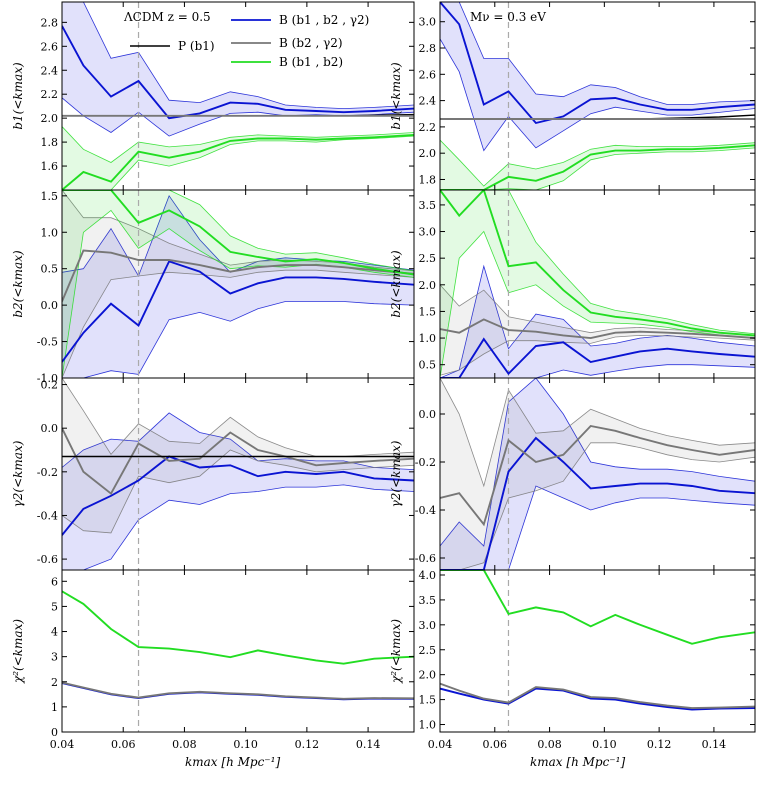 This screenshot has width=758, height=788. Describe the element at coordinates (311, 43) in the screenshot. I see `legend-label-b-b2g2: B (b2 , γ2)` at that location.